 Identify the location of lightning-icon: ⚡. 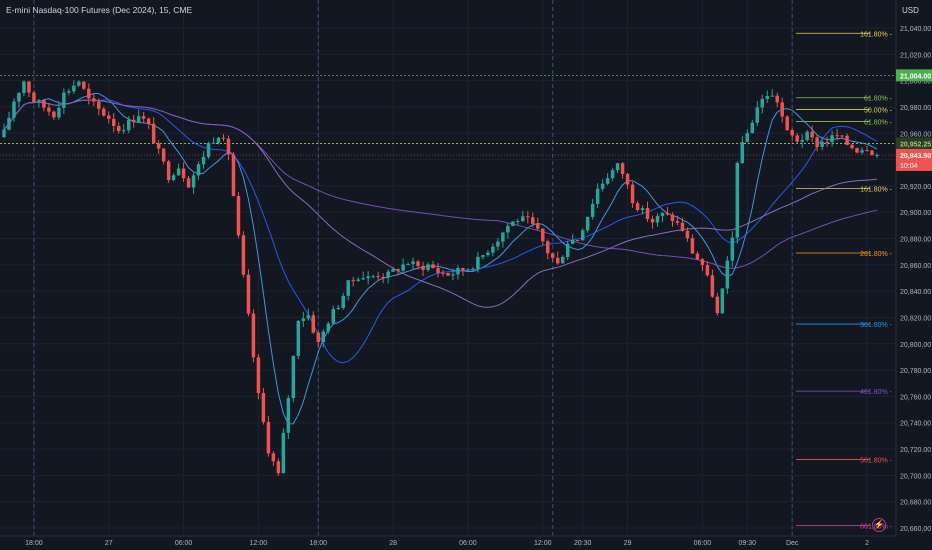
(879, 525).